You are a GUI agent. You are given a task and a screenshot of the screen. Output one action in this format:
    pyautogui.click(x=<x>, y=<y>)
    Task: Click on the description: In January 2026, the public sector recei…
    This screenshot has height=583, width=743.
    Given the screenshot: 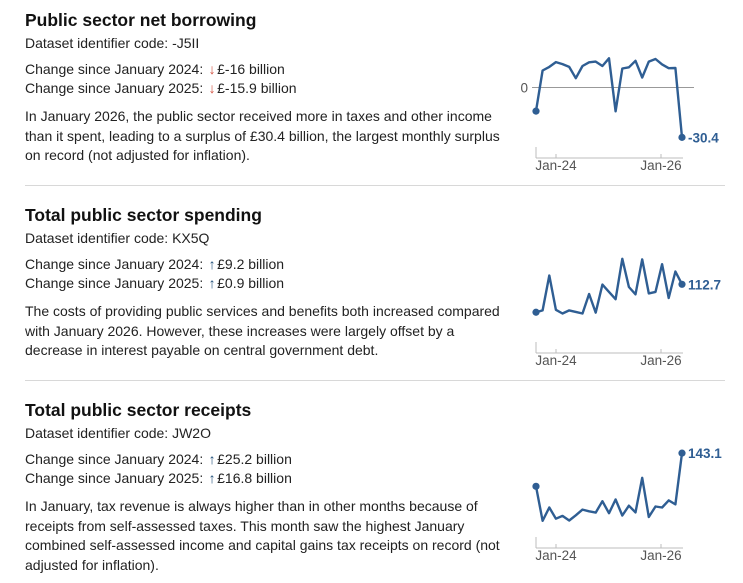 What is the action you would take?
    pyautogui.click(x=262, y=135)
    